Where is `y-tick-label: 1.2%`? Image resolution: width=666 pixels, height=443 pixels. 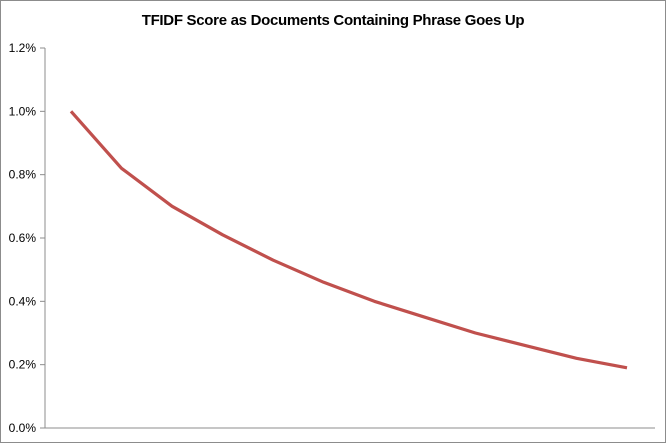 y-tick-label: 1.2% is located at coordinates (23, 48).